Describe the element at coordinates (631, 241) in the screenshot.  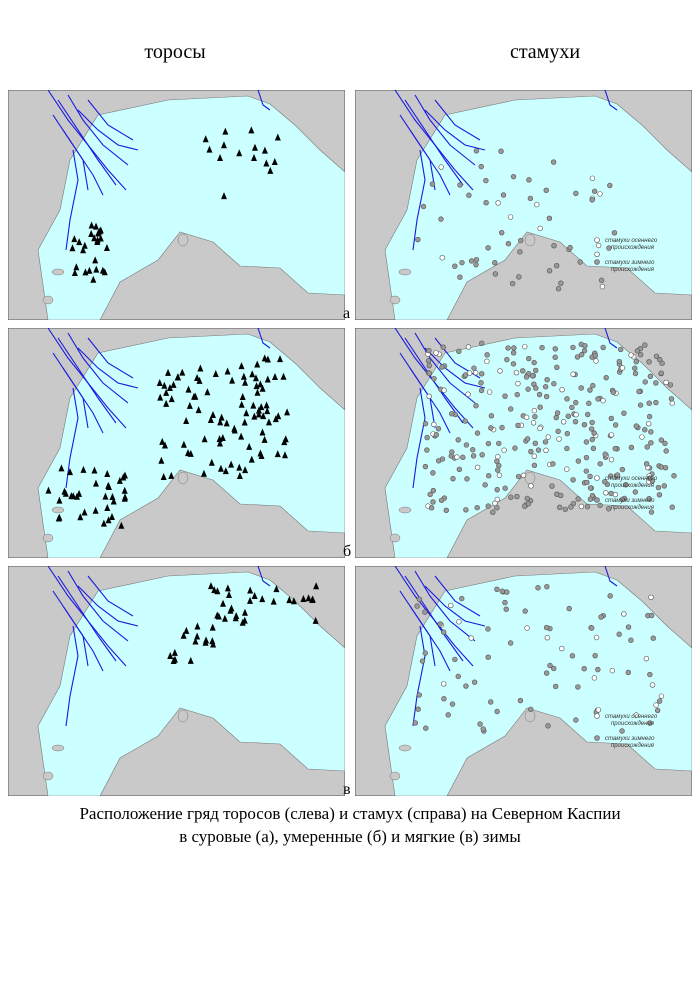
I see `legend-label: стамухи осеннего` at that location.